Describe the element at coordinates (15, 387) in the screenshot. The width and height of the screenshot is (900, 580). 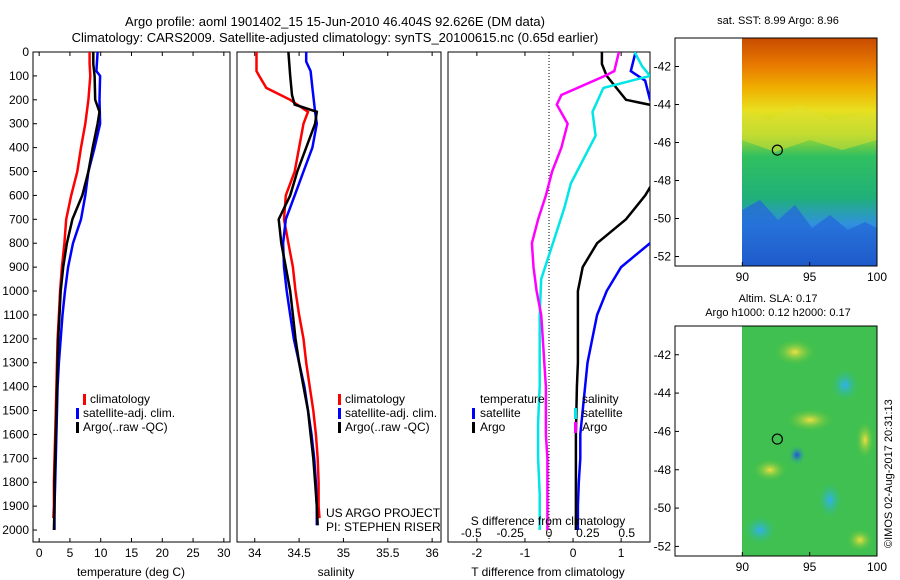
I see `y-tick-label: 1400` at that location.